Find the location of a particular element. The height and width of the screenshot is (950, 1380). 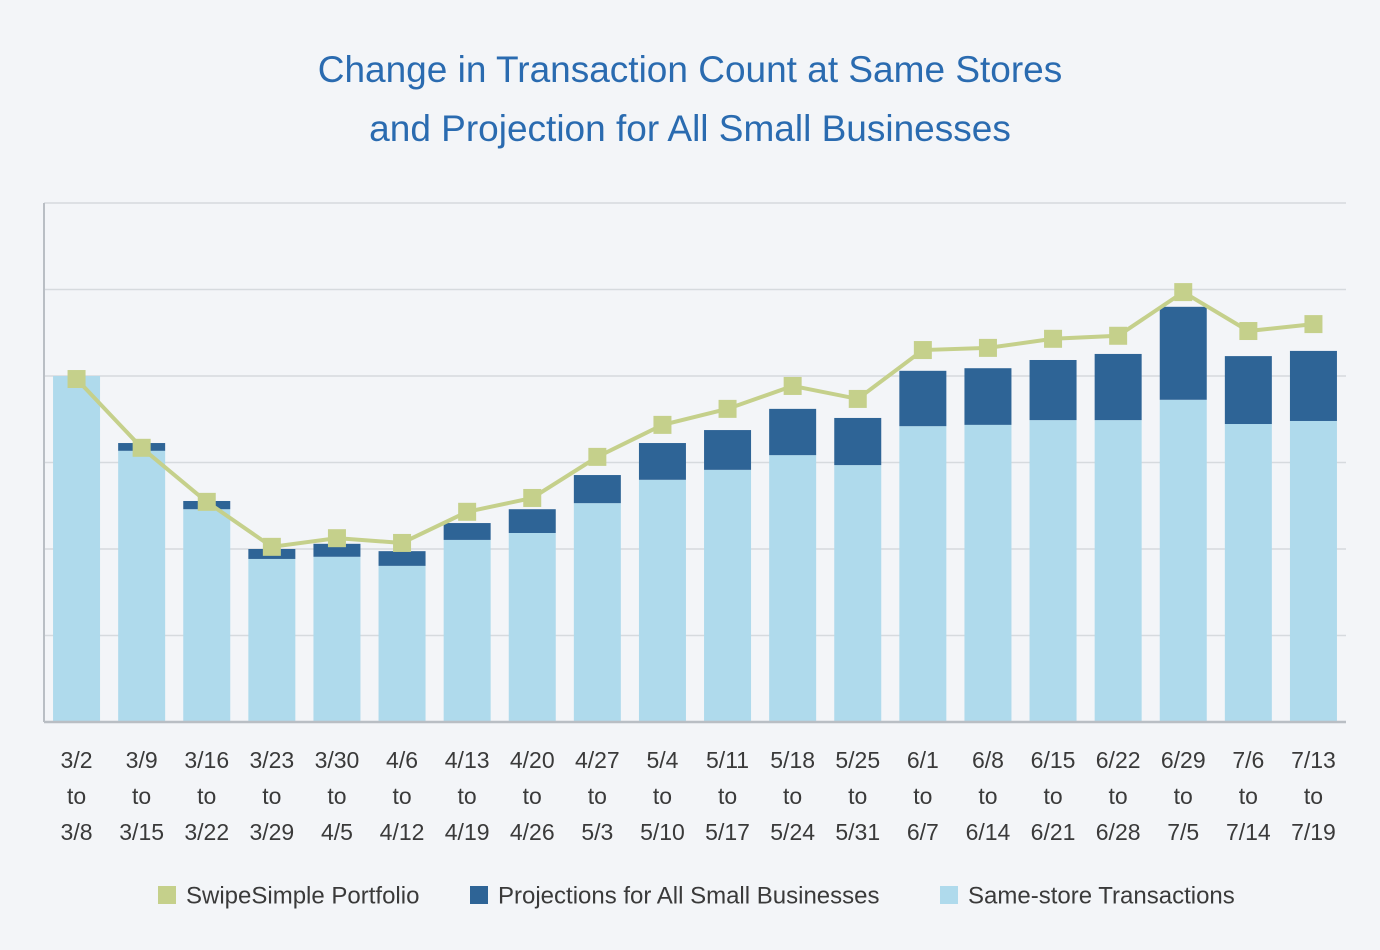

x-tick-label: 4/20 to 4/26 is located at coordinates (532, 796).